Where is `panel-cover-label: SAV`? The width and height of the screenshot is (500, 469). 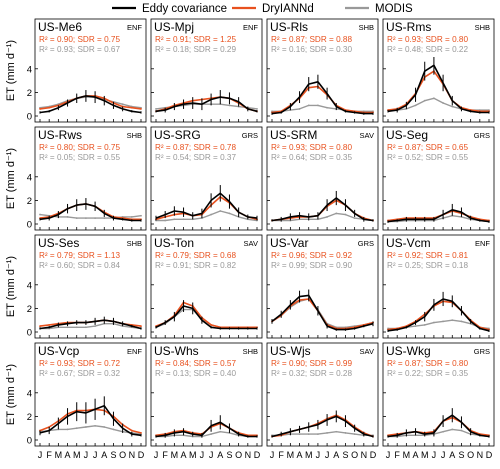
panel-cover-label: SAV is located at coordinates (367, 351).